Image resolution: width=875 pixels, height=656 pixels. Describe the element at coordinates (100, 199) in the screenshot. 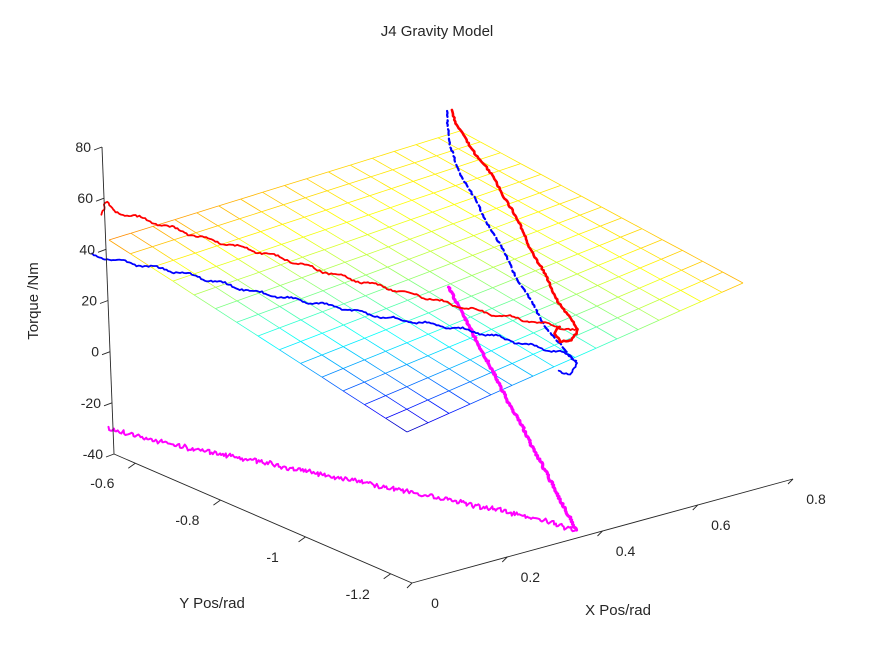

I see `z-tick-mark` at that location.